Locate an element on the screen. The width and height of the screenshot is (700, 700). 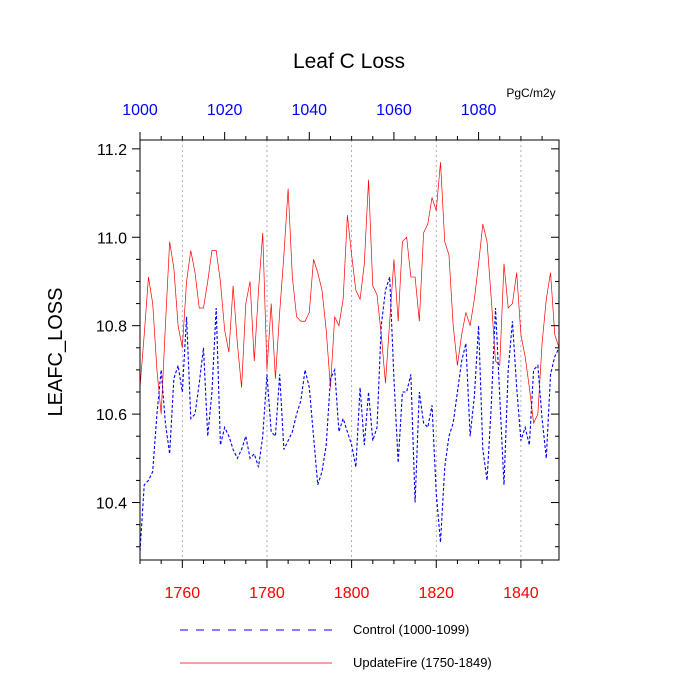
x-bottom-tick-label: 1840 is located at coordinates (521, 593).